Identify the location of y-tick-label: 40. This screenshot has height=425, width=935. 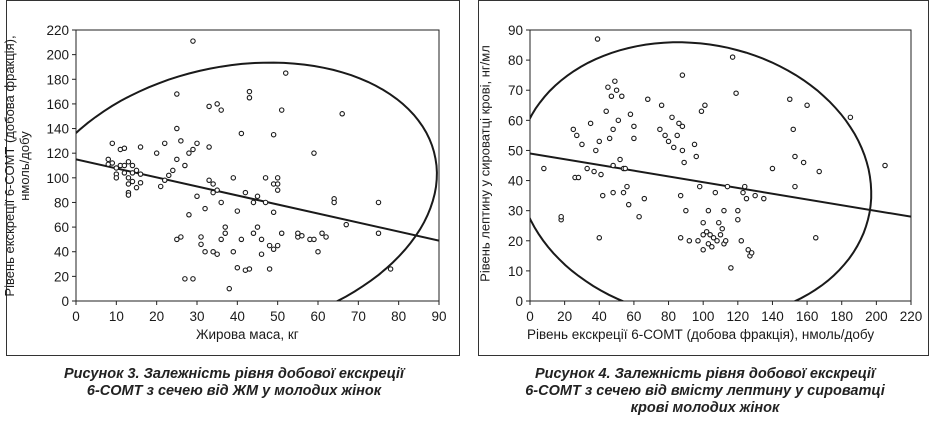
(515, 181).